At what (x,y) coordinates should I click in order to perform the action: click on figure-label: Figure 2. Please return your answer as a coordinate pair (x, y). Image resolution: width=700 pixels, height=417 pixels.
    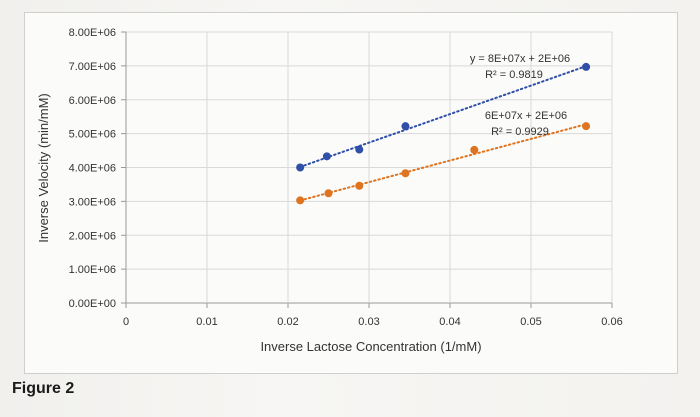
    Looking at the image, I should click on (43, 388).